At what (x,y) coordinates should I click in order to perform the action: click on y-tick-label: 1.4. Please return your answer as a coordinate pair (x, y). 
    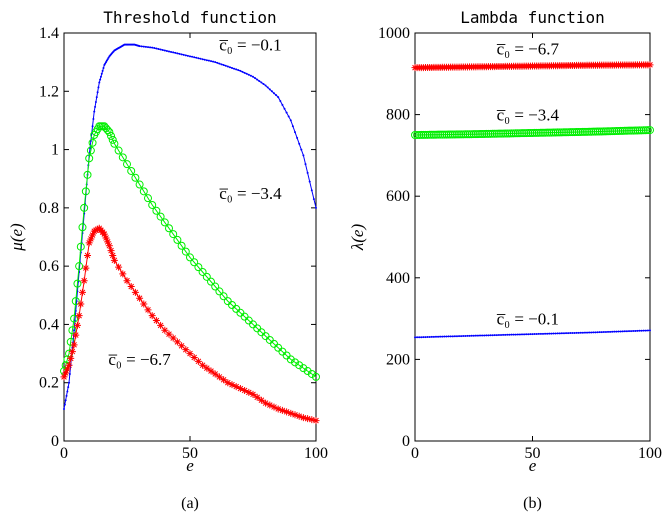
    Looking at the image, I should click on (49, 33).